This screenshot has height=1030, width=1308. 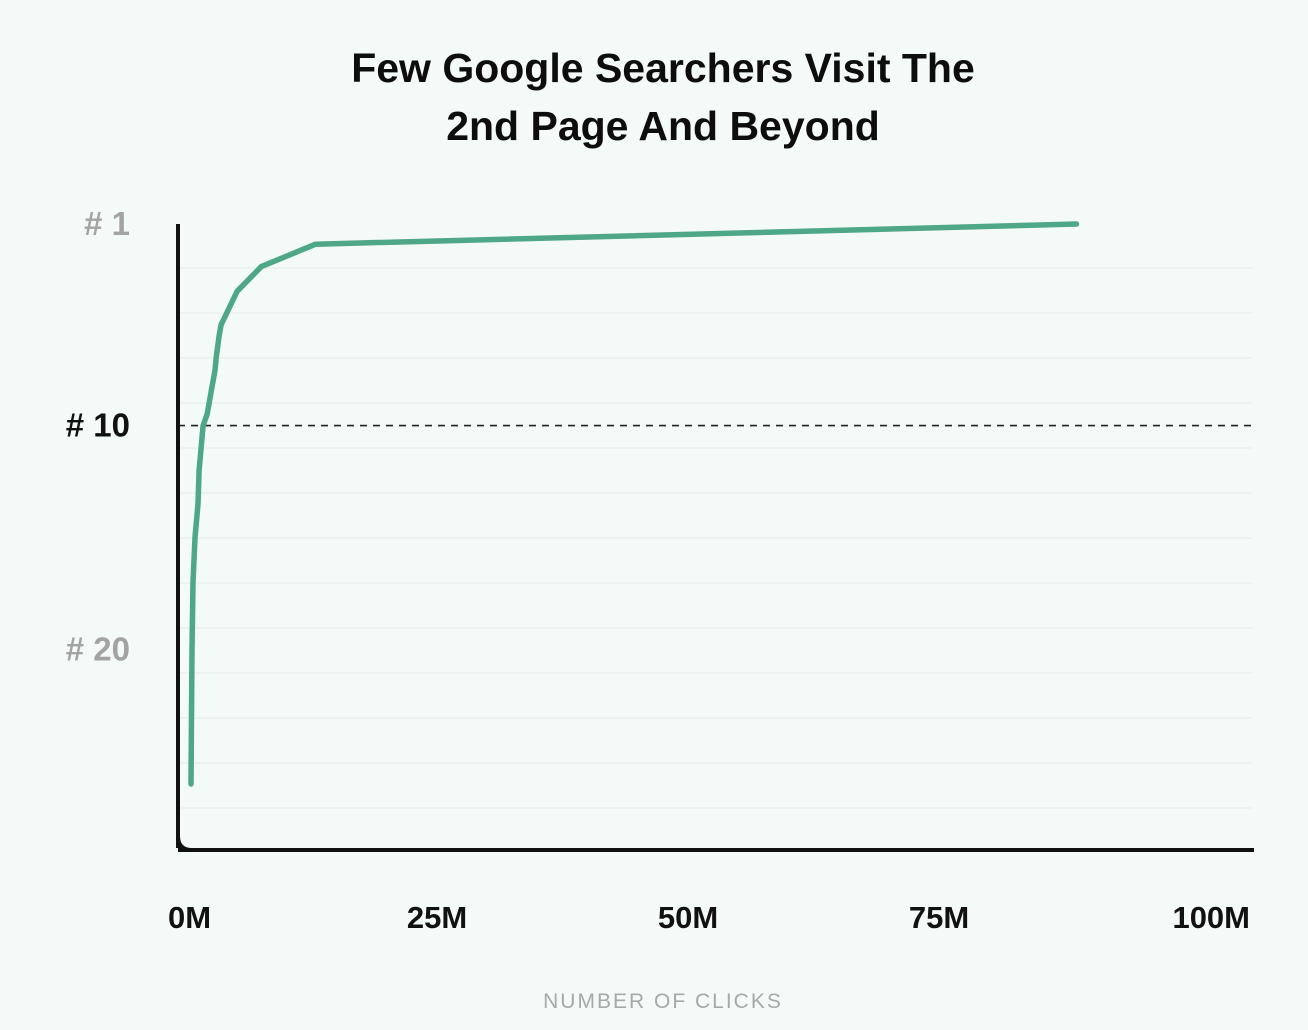 What do you see at coordinates (107, 223) in the screenshot?
I see `y-tick-label: # 1` at bounding box center [107, 223].